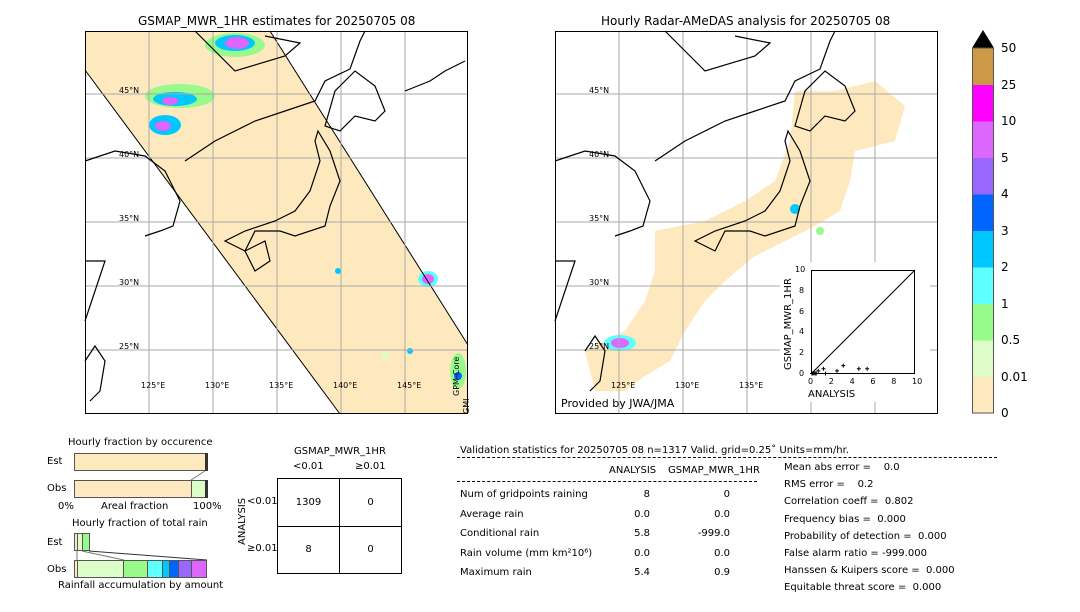  Describe the element at coordinates (57, 569) in the screenshot. I see `obs-label: Obs` at that location.